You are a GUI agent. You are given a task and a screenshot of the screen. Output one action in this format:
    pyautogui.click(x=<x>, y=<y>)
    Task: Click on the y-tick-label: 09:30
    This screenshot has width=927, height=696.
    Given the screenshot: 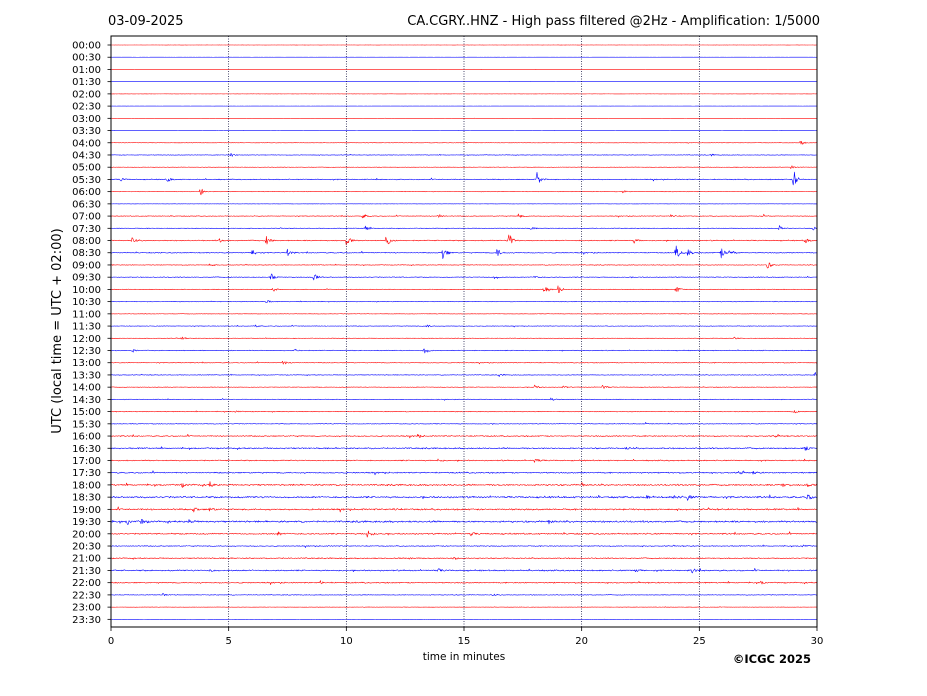 What is the action you would take?
    pyautogui.click(x=86, y=278)
    